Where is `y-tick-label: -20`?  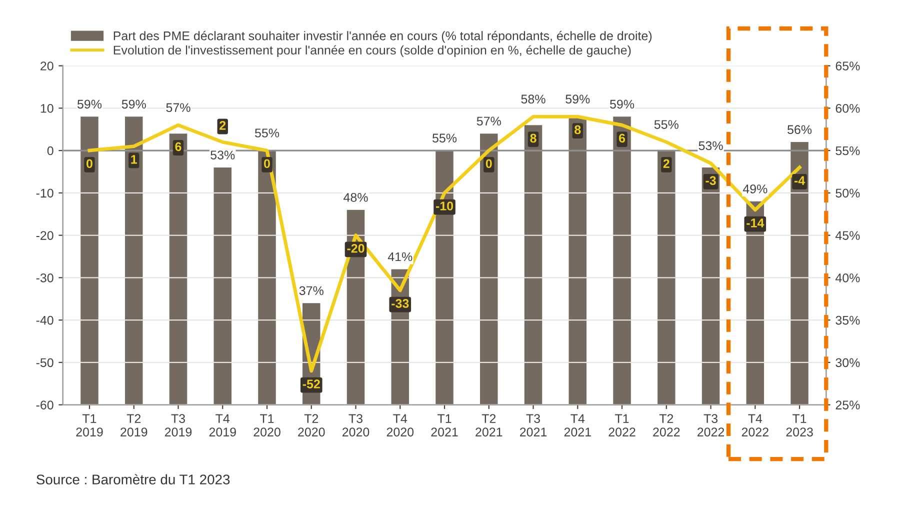
y-tick-label: -20 is located at coordinates (45, 235).